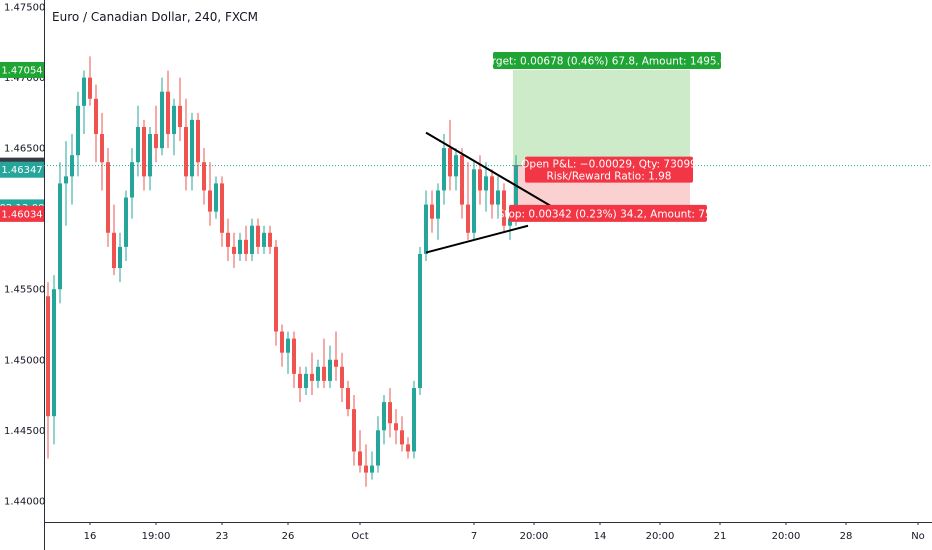 The height and width of the screenshot is (550, 932). What do you see at coordinates (288, 536) in the screenshot?
I see `time-tick-label: 26` at bounding box center [288, 536].